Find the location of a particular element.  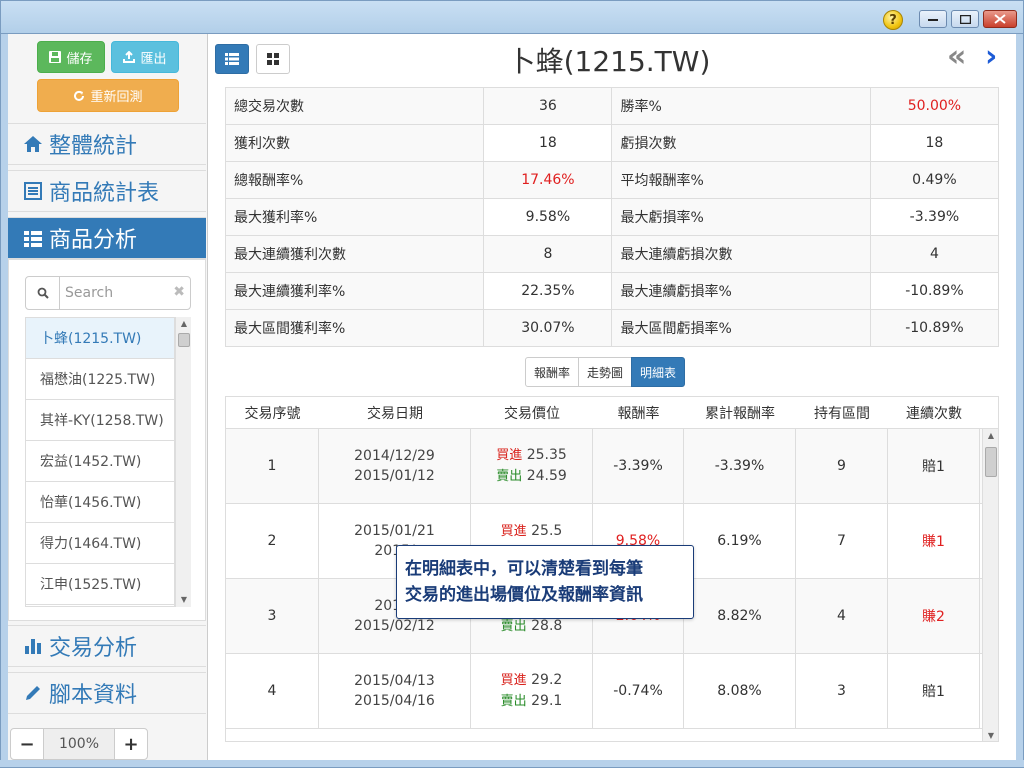

view-tabs: 報酬率 走勢圖 明細表 is located at coordinates (605, 372).